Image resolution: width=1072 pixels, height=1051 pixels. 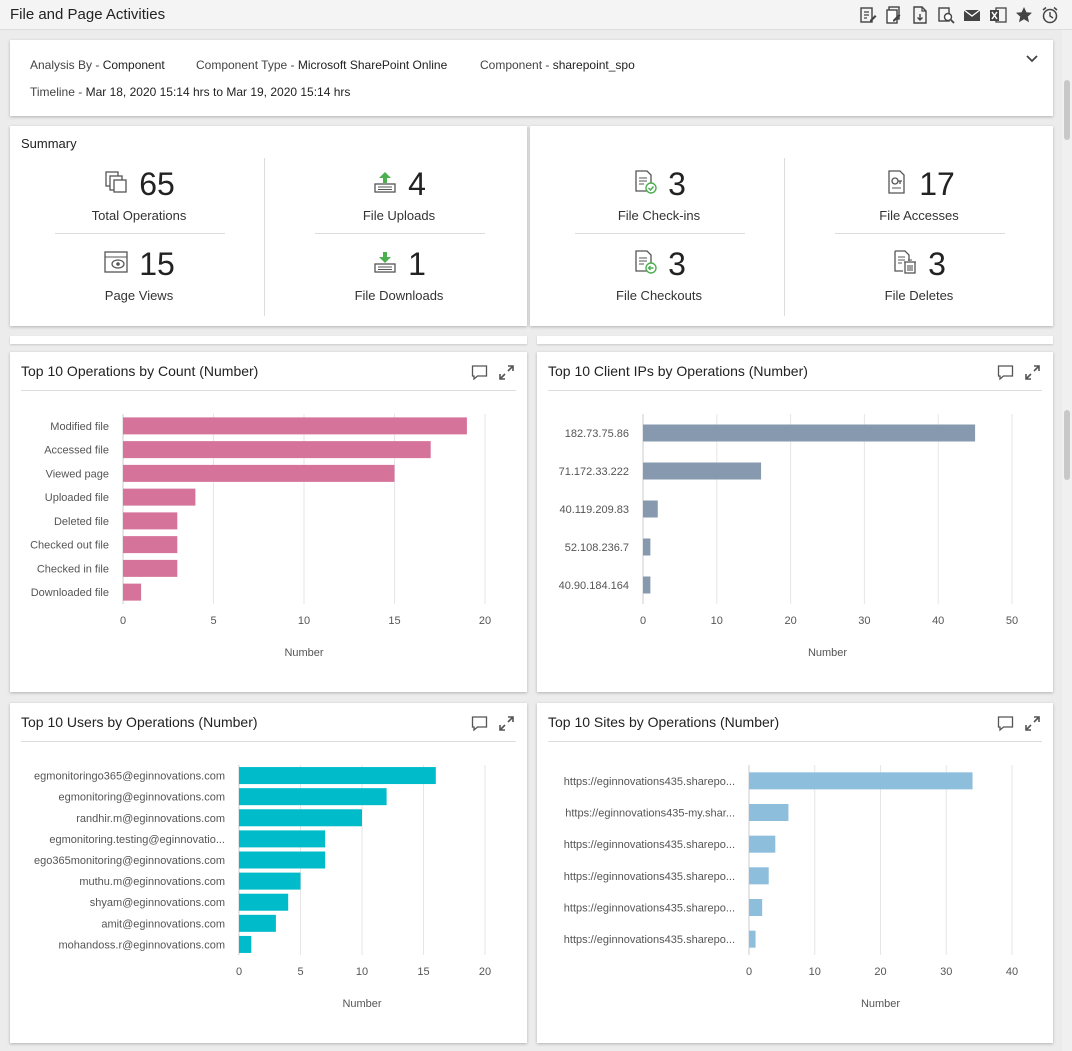 What do you see at coordinates (399, 194) in the screenshot?
I see `file-uploads-metric: 4 File Uploads` at bounding box center [399, 194].